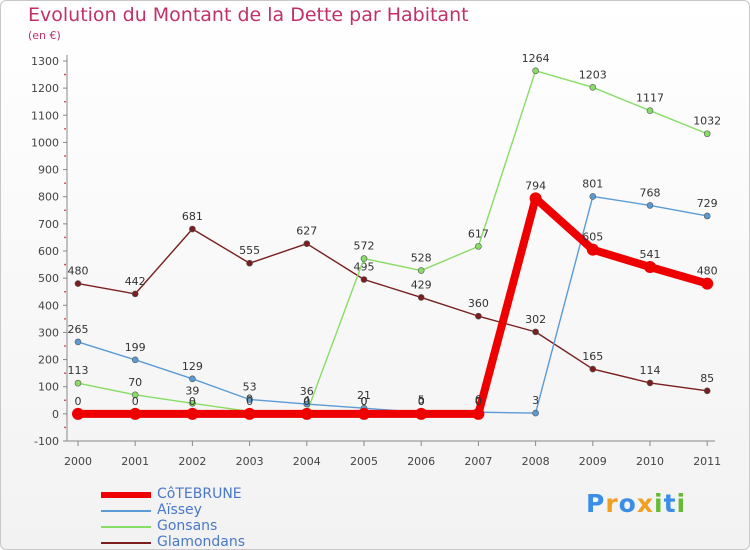 The height and width of the screenshot is (550, 750). Describe the element at coordinates (48, 251) in the screenshot. I see `y-tick-label: 600` at that location.